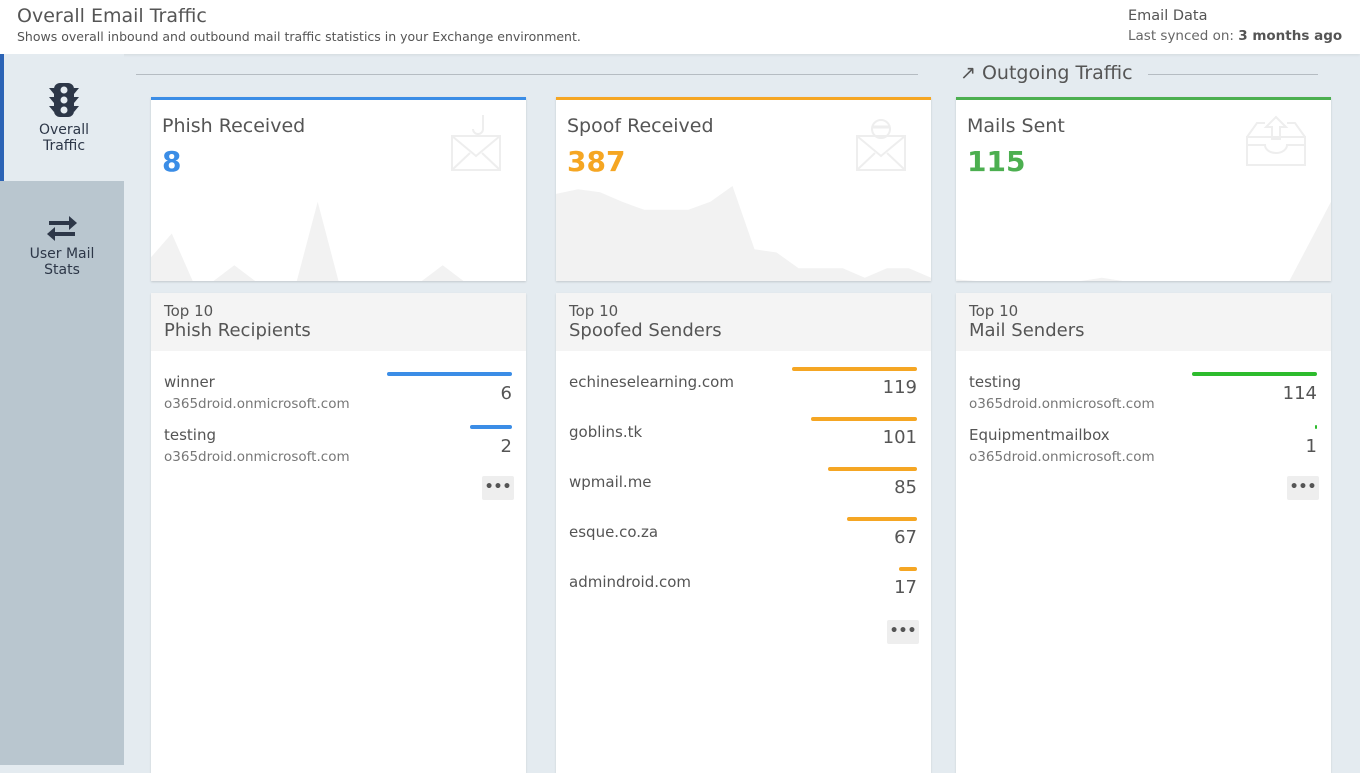 This screenshot has height=773, width=1360. What do you see at coordinates (899, 437) in the screenshot?
I see `item-value: 101` at bounding box center [899, 437].